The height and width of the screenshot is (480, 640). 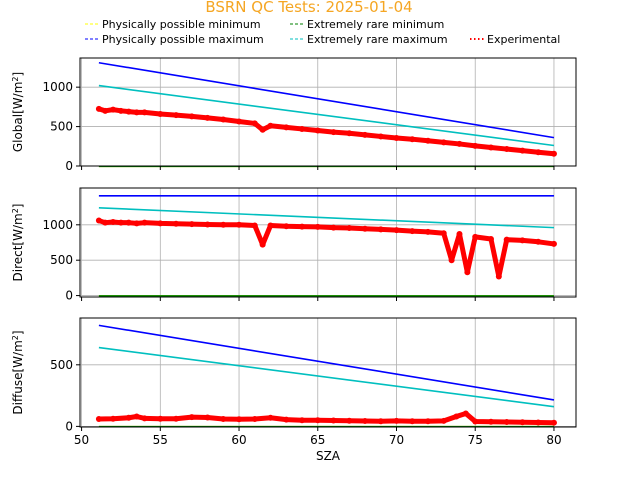 What do you see at coordinates (377, 39) in the screenshot?
I see `legend-rare-max-label: Extremely rare maximum` at bounding box center [377, 39].